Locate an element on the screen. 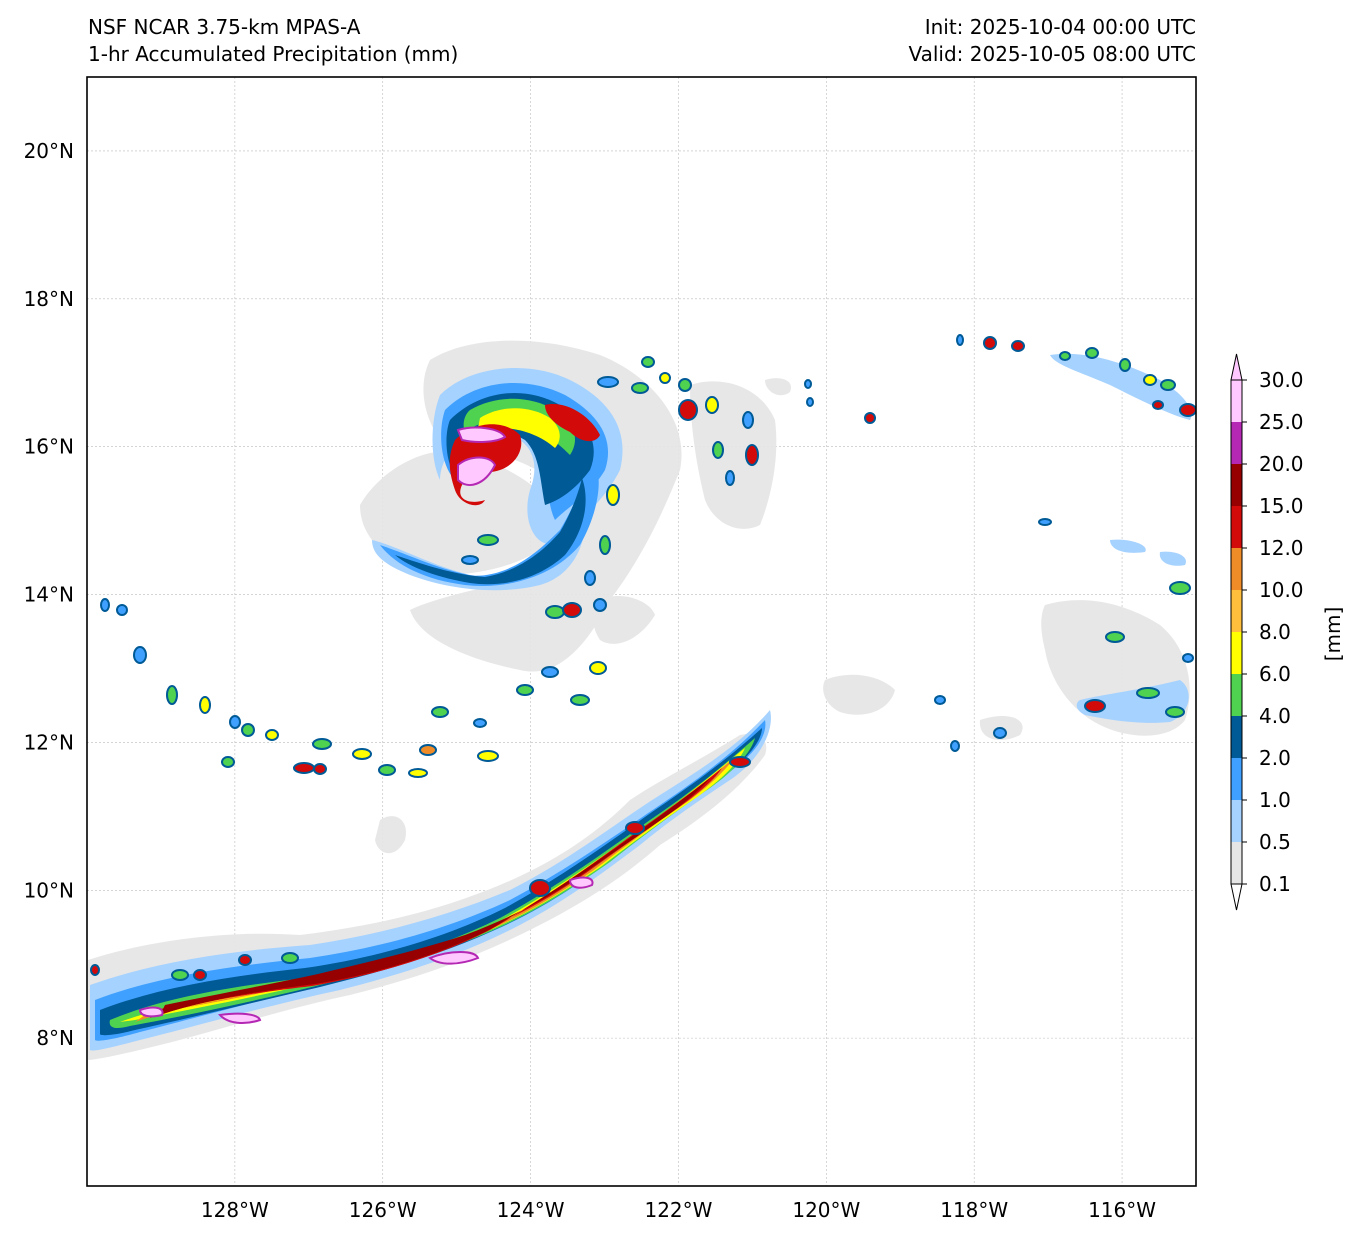 The width and height of the screenshot is (1360, 1239). lon-tick-label: 120°W is located at coordinates (826, 1210).